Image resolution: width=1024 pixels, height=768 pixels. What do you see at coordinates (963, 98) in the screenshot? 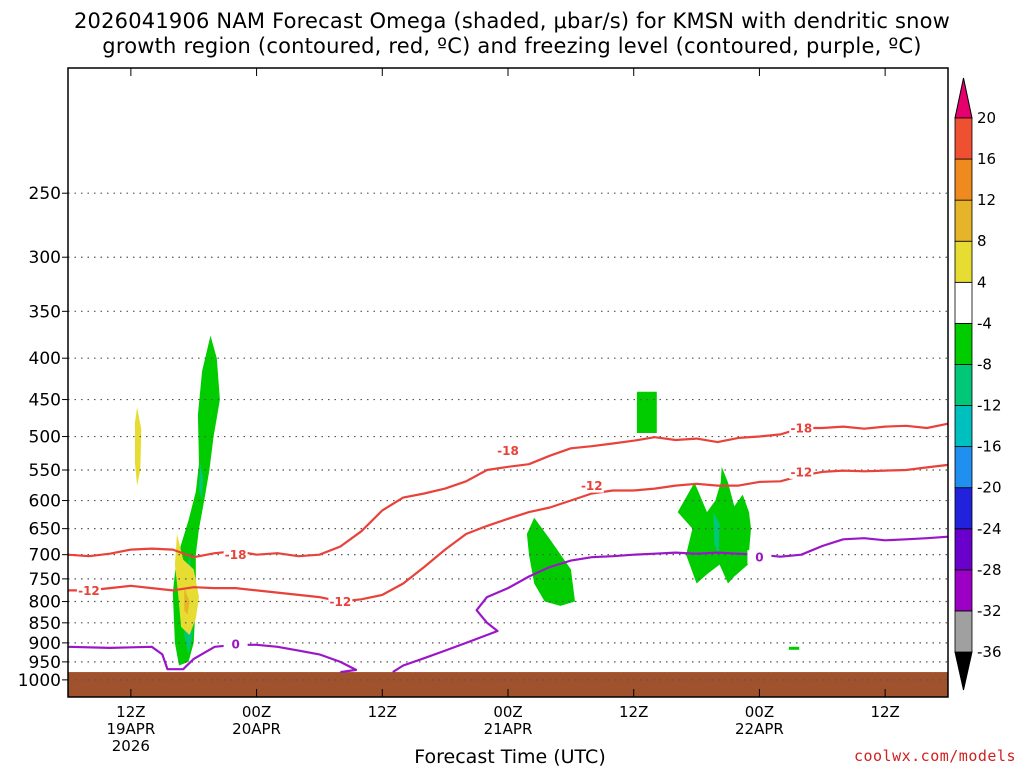
I see `colorbar-arrow-top` at bounding box center [963, 98].